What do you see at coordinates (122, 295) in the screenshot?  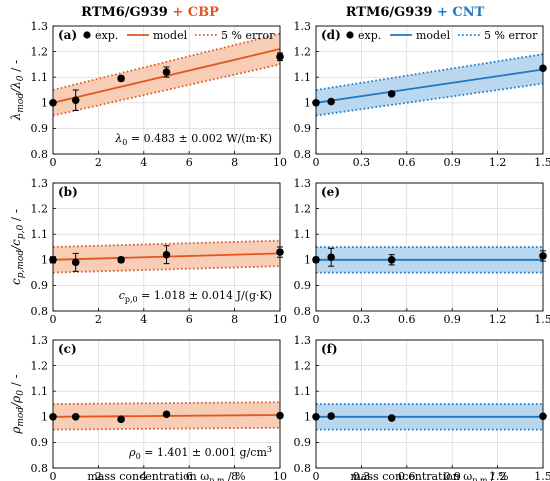 I see `annotation-symbol: c` at bounding box center [122, 295].